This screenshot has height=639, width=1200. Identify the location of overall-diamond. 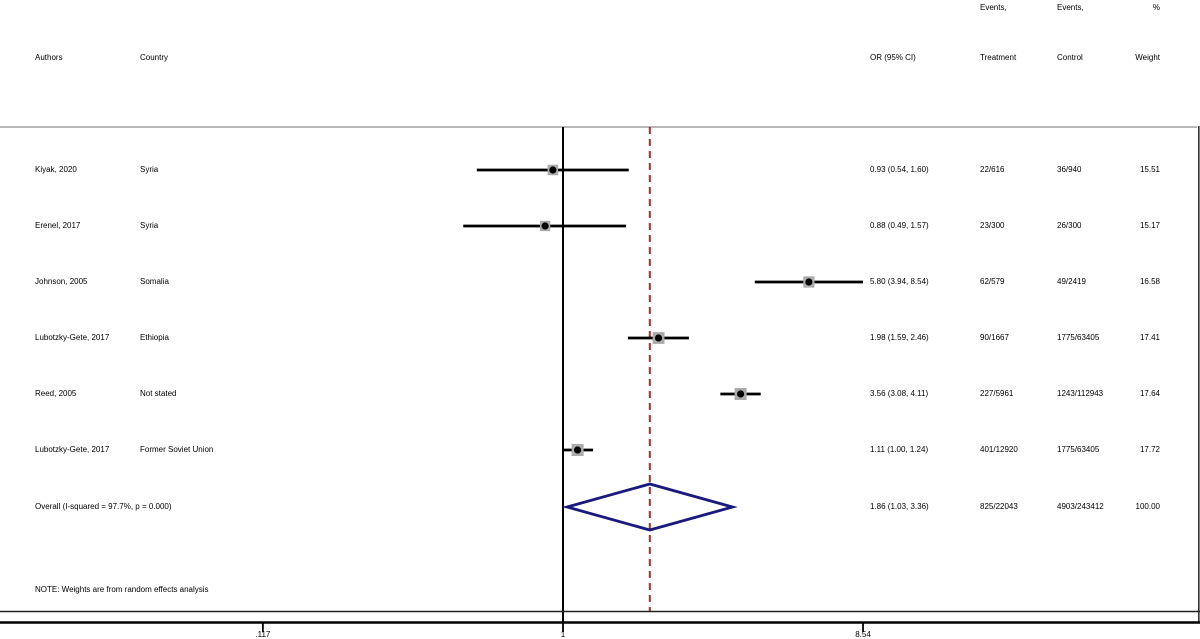
(649, 507).